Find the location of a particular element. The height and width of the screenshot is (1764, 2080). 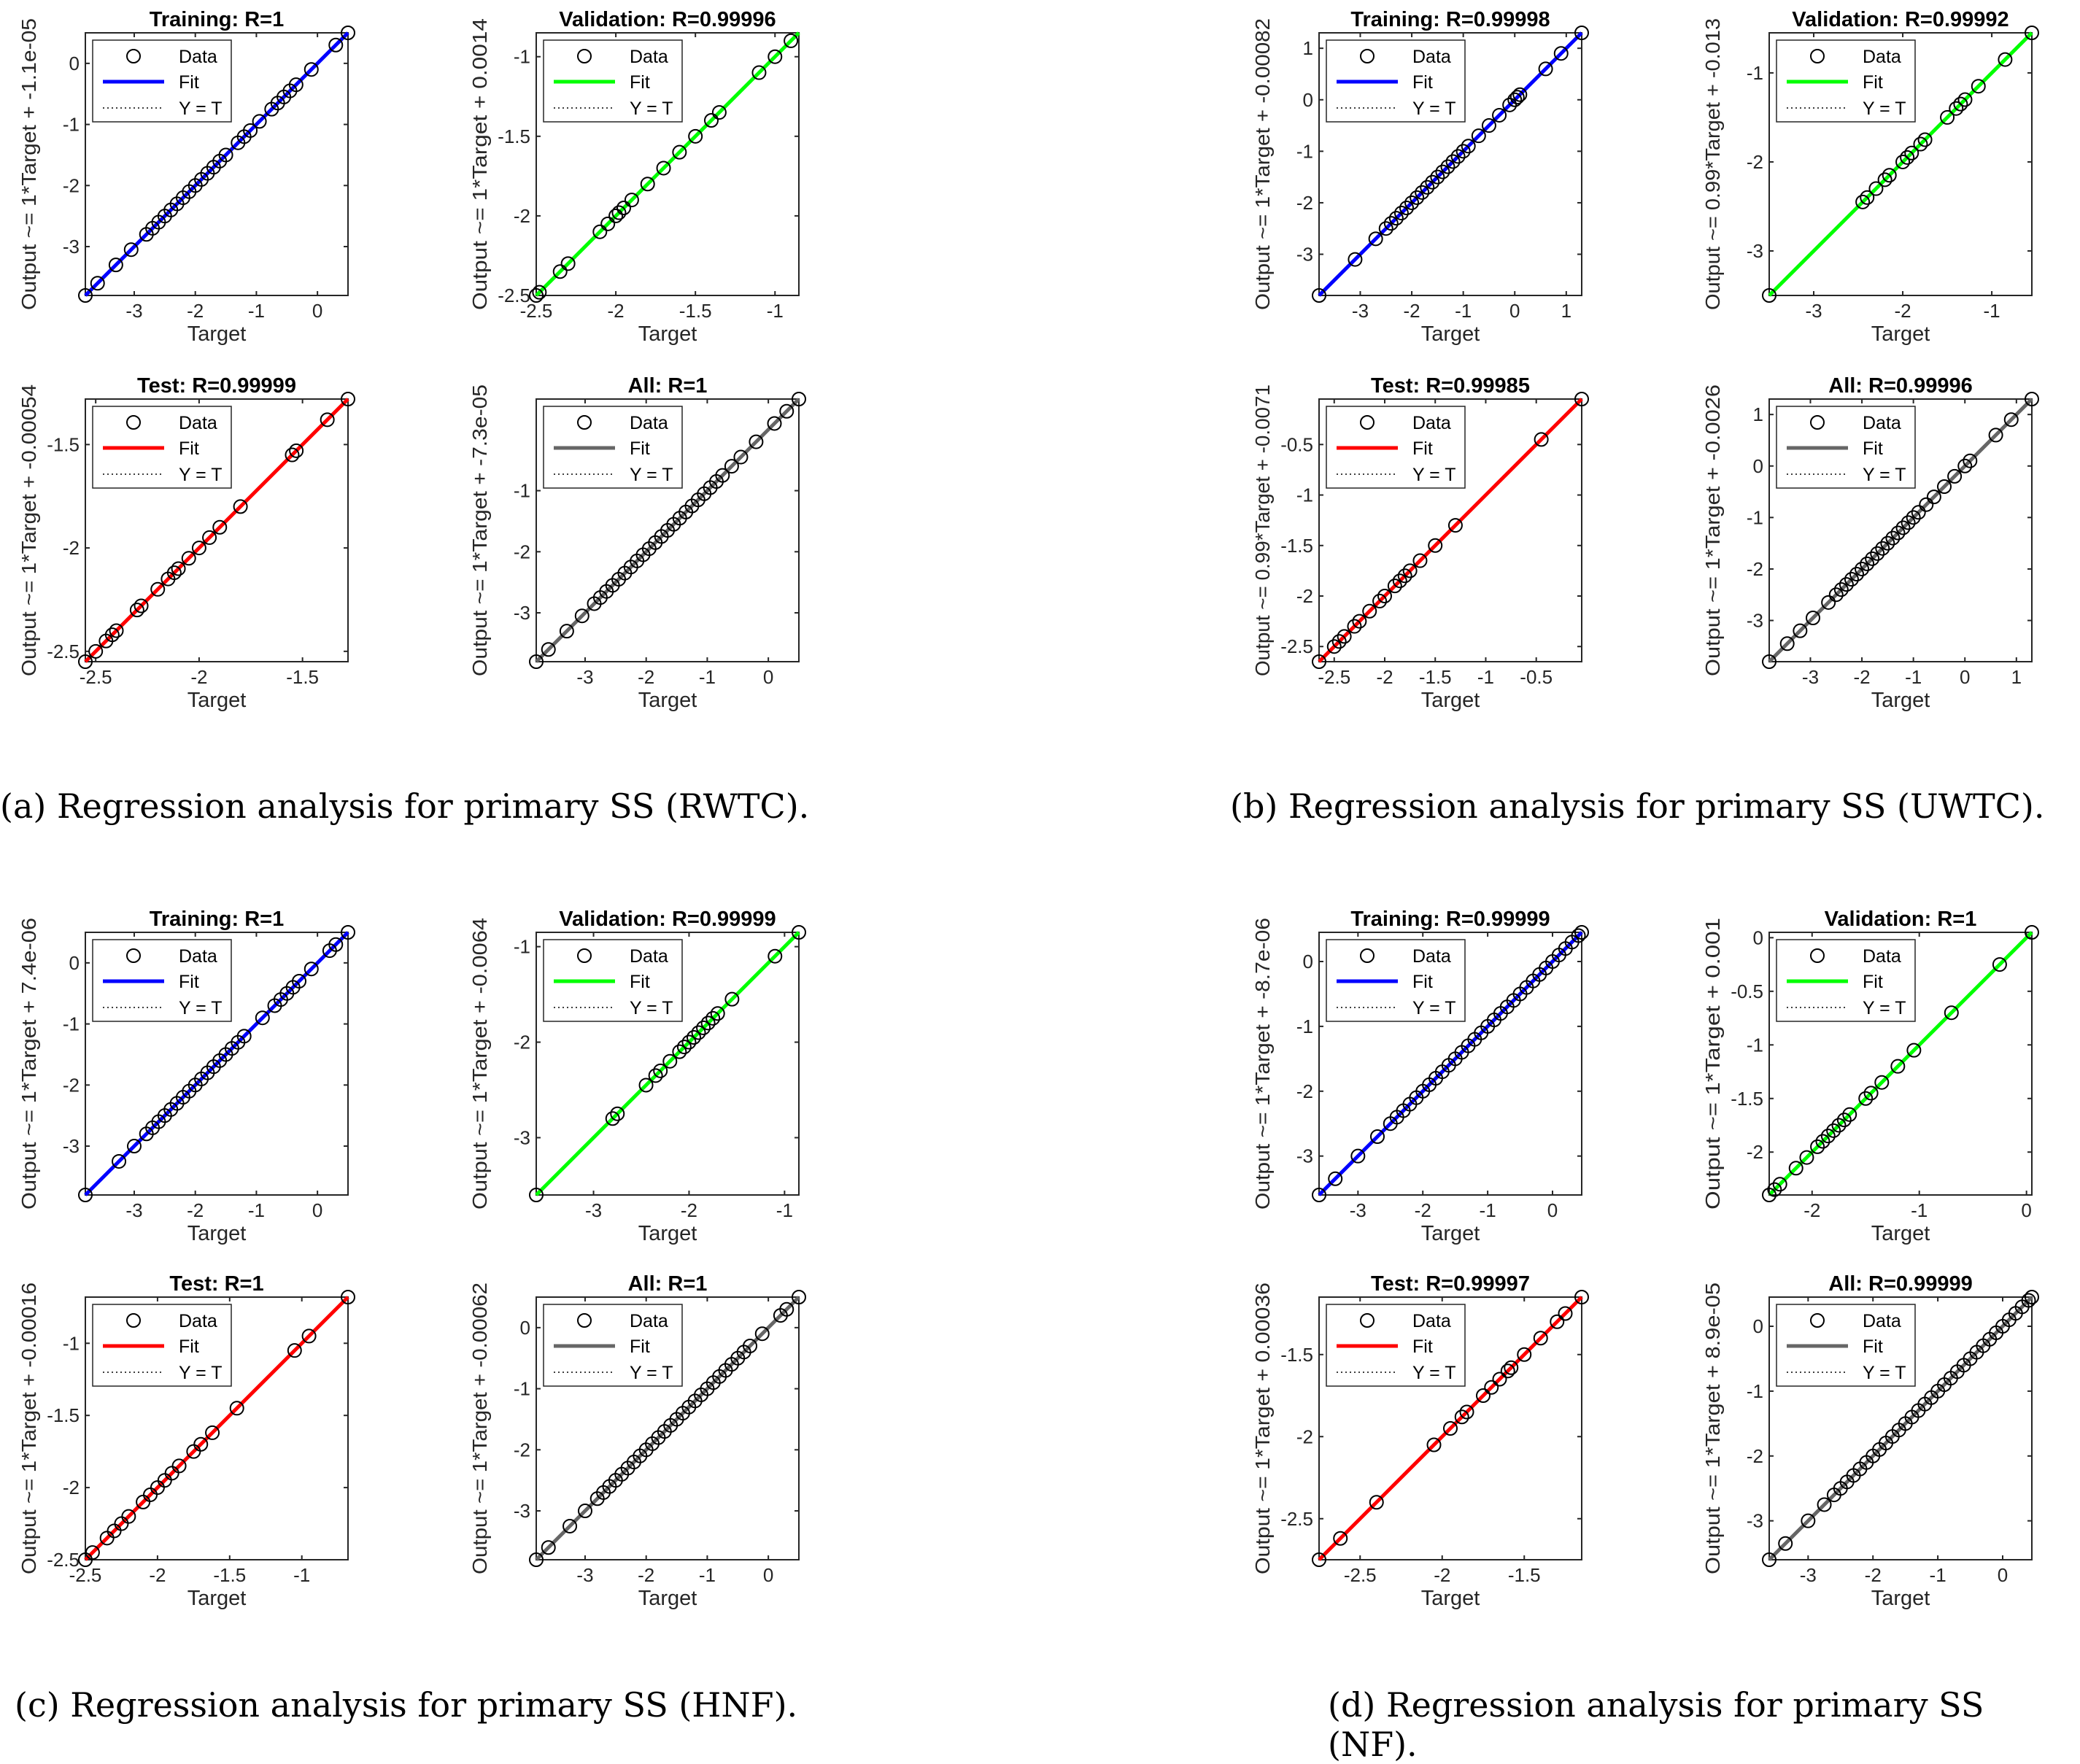

y-tick-label: -3 is located at coordinates (1755, 621).